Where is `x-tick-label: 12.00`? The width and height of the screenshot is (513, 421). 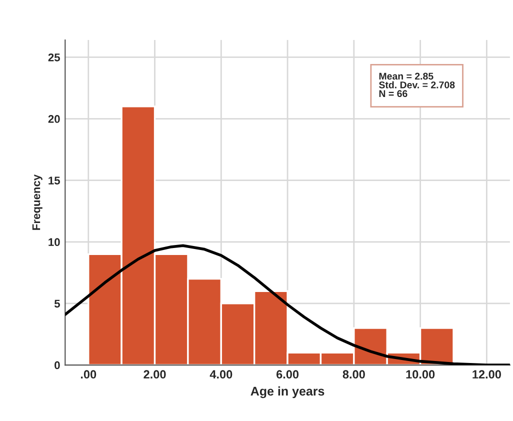 x-tick-label: 12.00 is located at coordinates (486, 374).